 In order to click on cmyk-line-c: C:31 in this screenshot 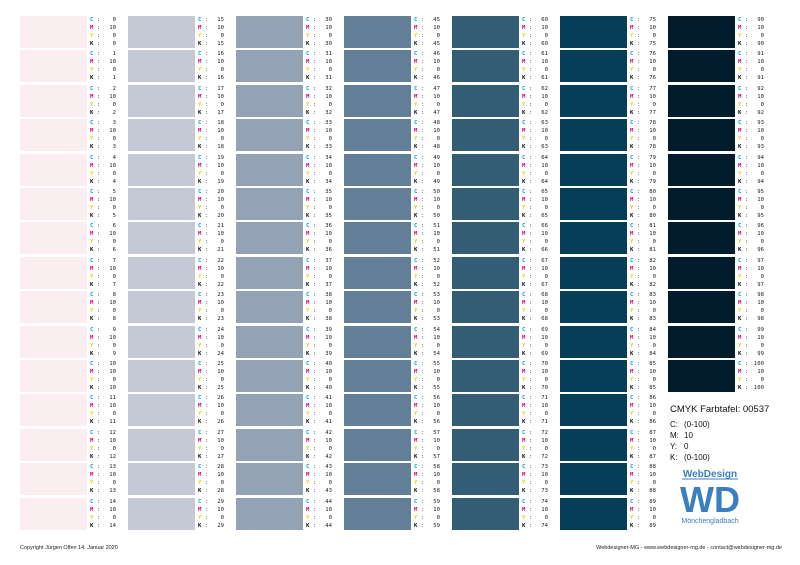, I will do `click(324, 54)`.